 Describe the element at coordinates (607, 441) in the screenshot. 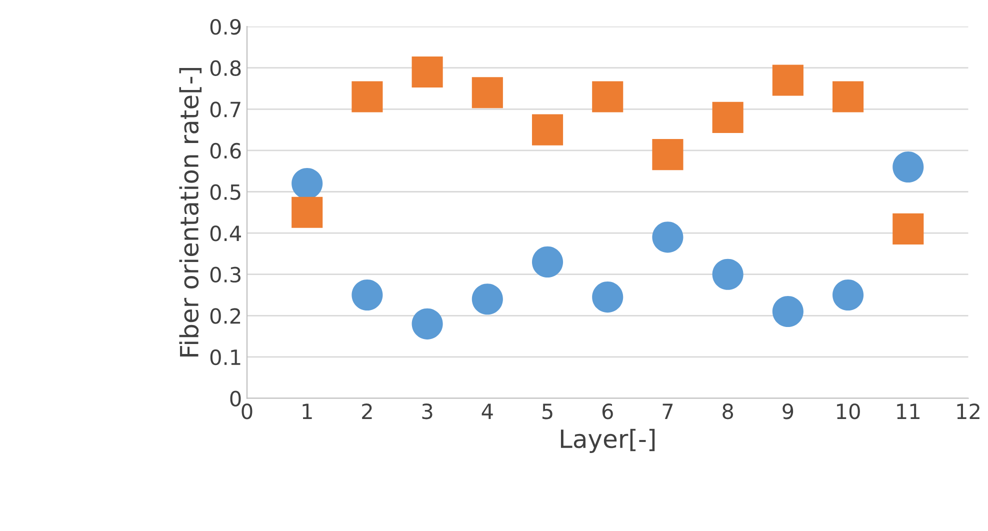

I see `x-axis-title: Layer[-]` at that location.